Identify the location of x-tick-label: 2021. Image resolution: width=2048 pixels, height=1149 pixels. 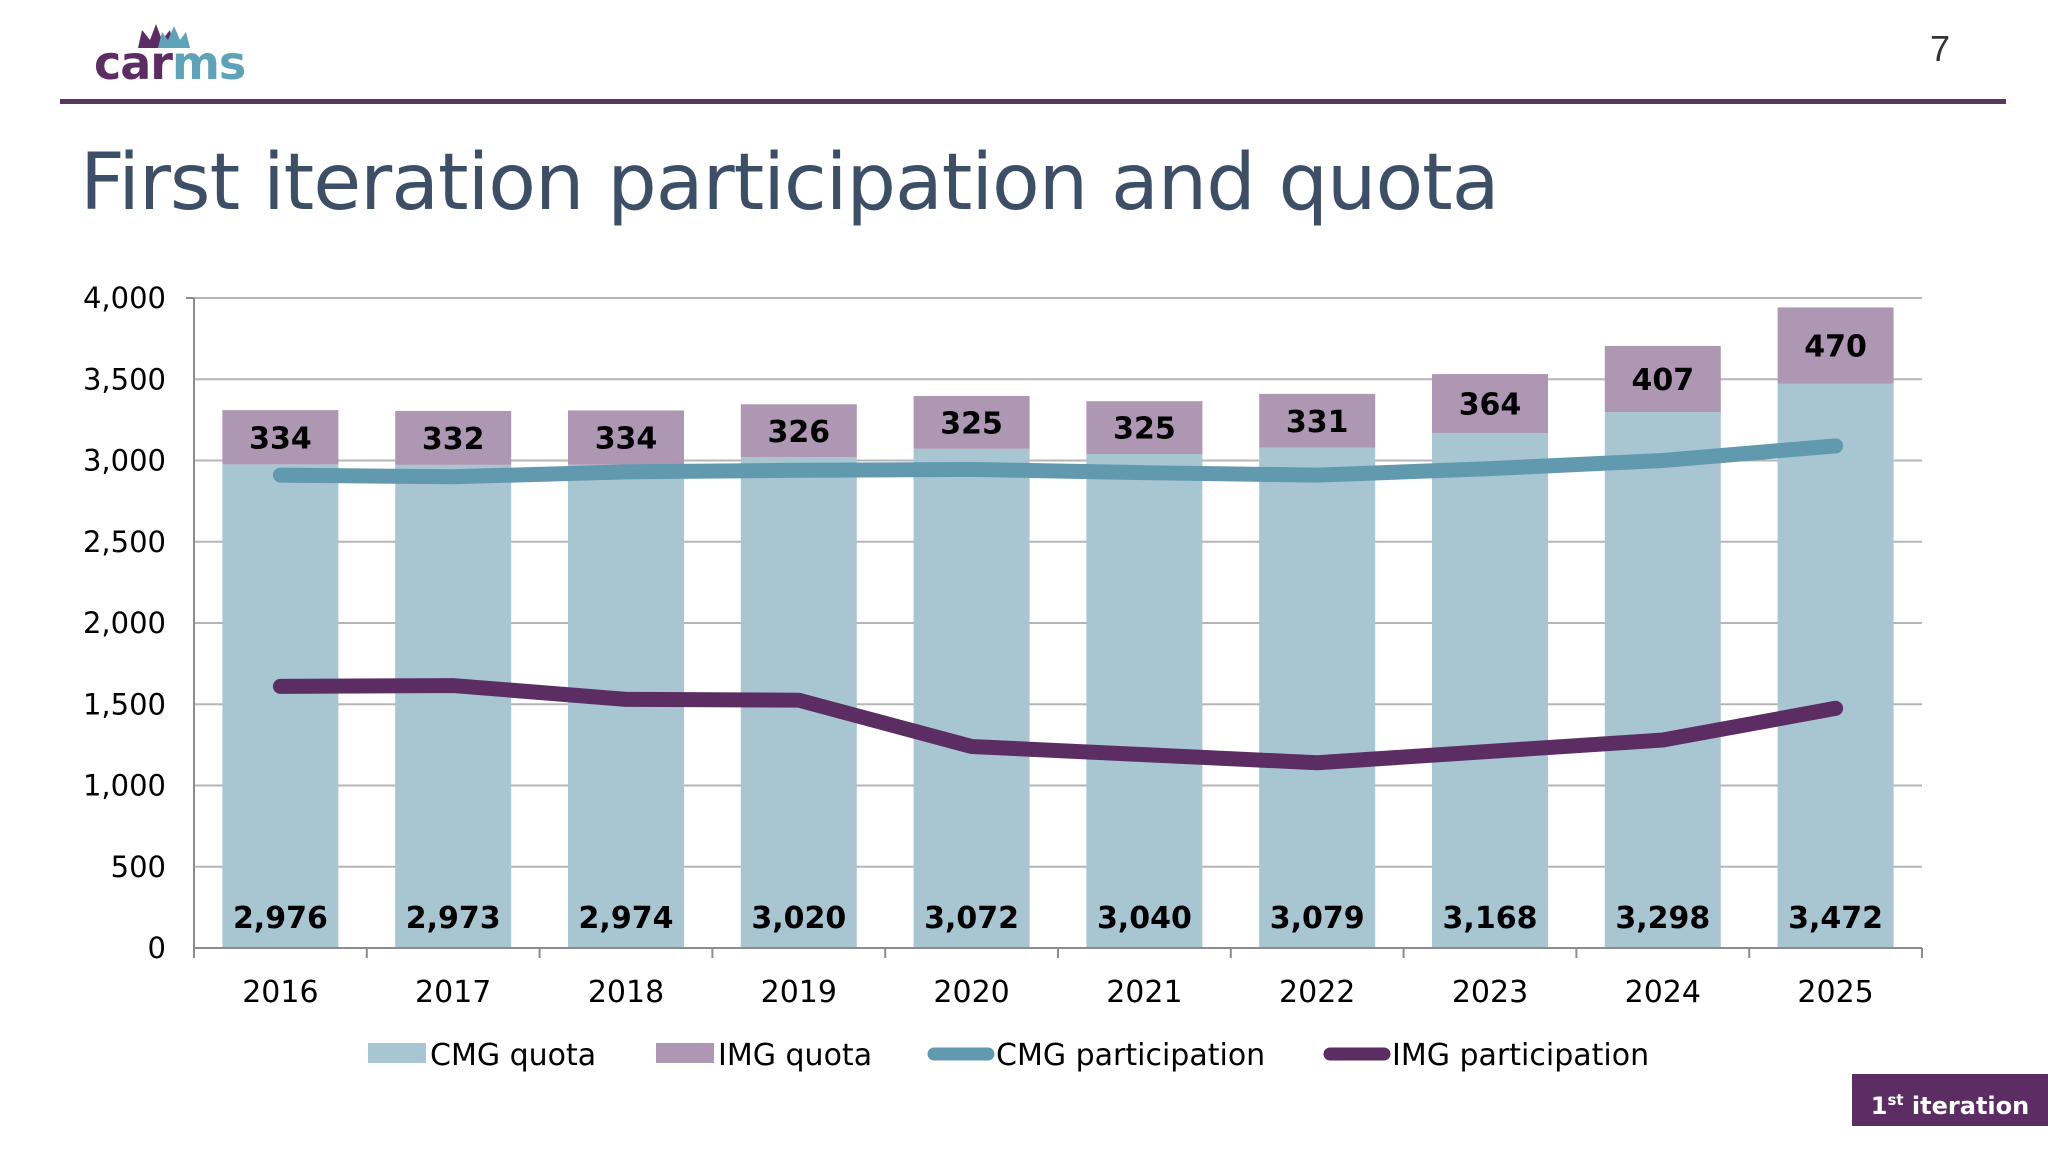
(1144, 992).